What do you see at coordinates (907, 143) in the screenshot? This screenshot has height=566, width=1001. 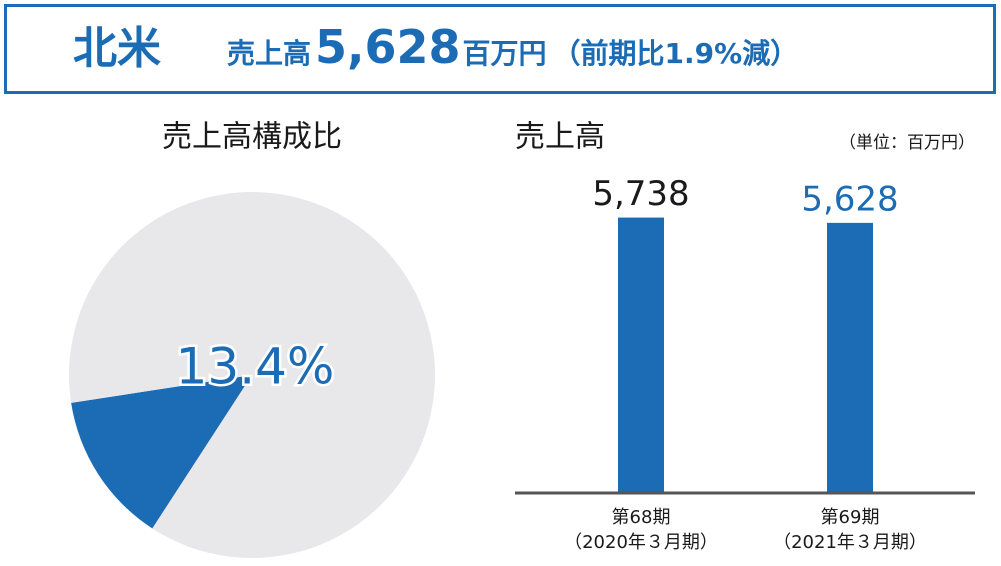 I see `unit-label: （単位：百万円）` at bounding box center [907, 143].